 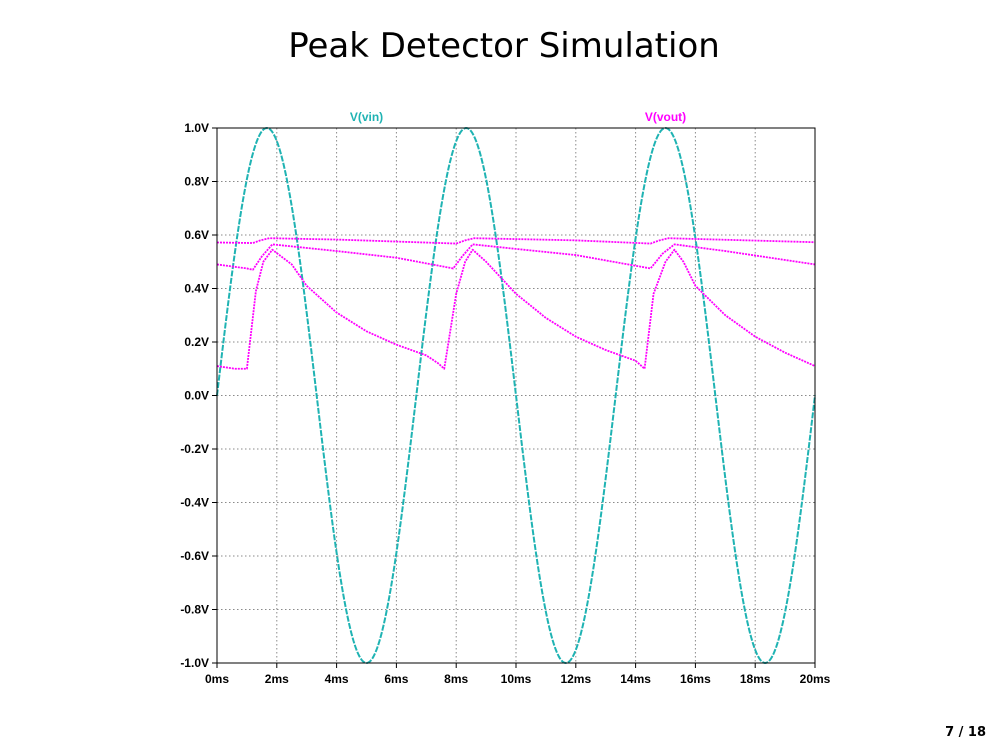 I want to click on legend-item-vin: V(vin), so click(x=366, y=117).